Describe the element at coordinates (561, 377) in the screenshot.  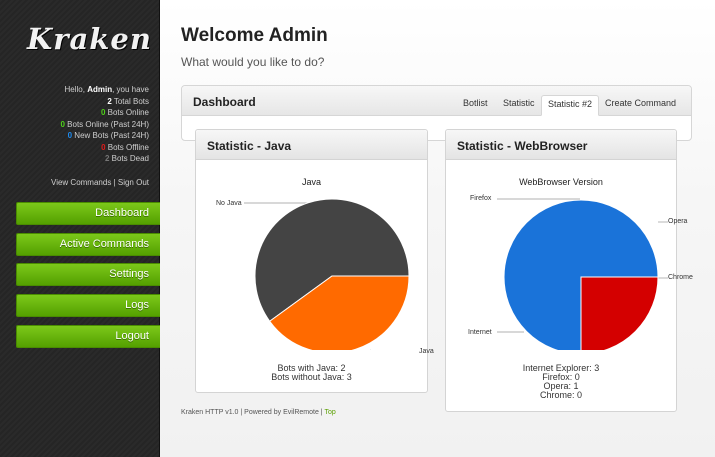
I see `browser-summary-firefox: Firefox: 0` at that location.